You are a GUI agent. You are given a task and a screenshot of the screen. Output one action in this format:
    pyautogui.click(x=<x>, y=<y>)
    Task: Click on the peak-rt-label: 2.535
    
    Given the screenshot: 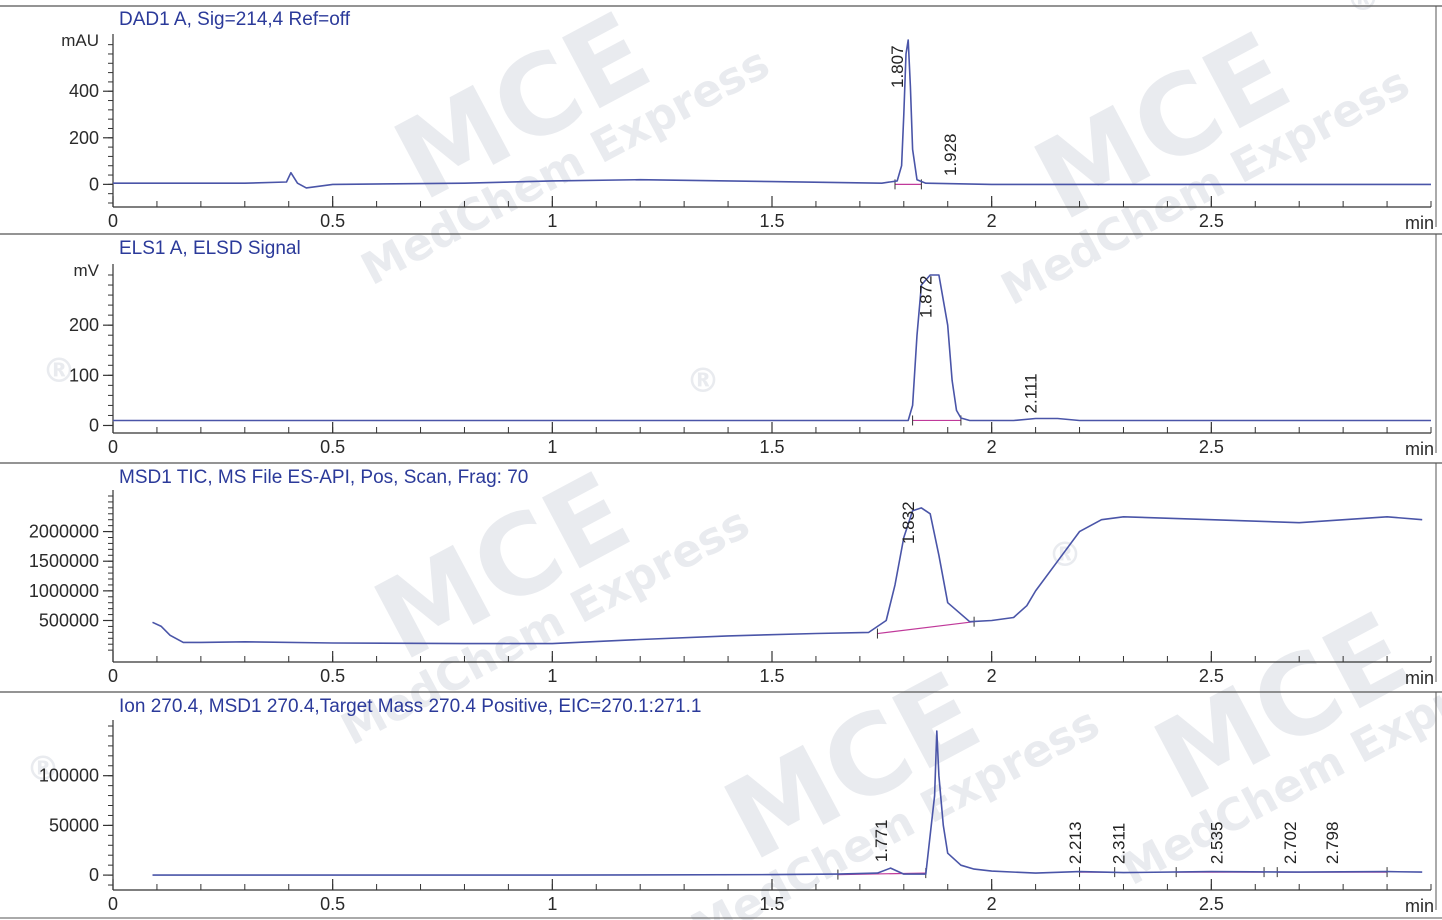 What is the action you would take?
    pyautogui.click(x=1217, y=843)
    